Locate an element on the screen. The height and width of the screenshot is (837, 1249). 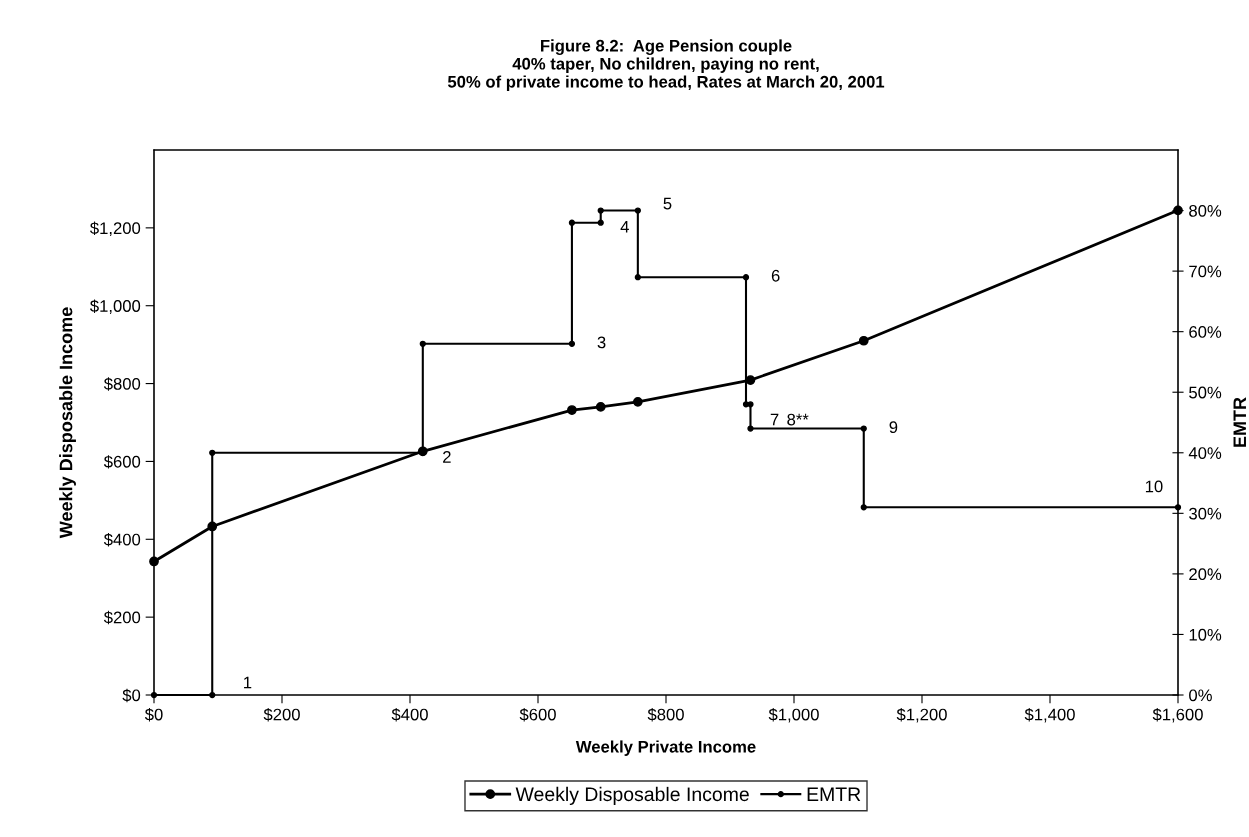
y2-tick-label: 0% is located at coordinates (1200, 695).